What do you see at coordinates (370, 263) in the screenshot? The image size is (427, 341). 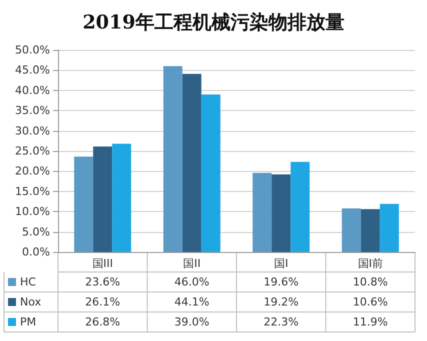 I see `x-tick-label: 国I前` at bounding box center [370, 263].